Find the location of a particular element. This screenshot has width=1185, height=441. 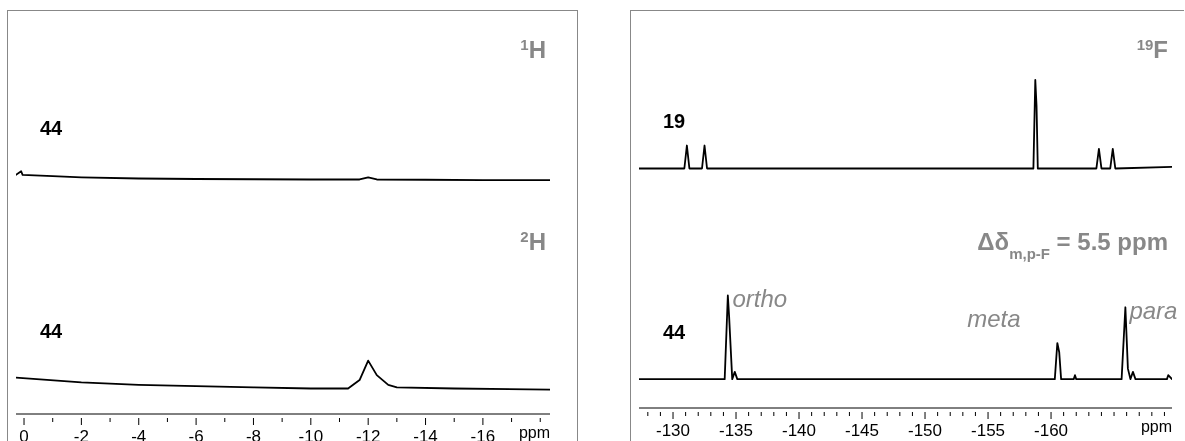

series-label: 19 is located at coordinates (674, 121).